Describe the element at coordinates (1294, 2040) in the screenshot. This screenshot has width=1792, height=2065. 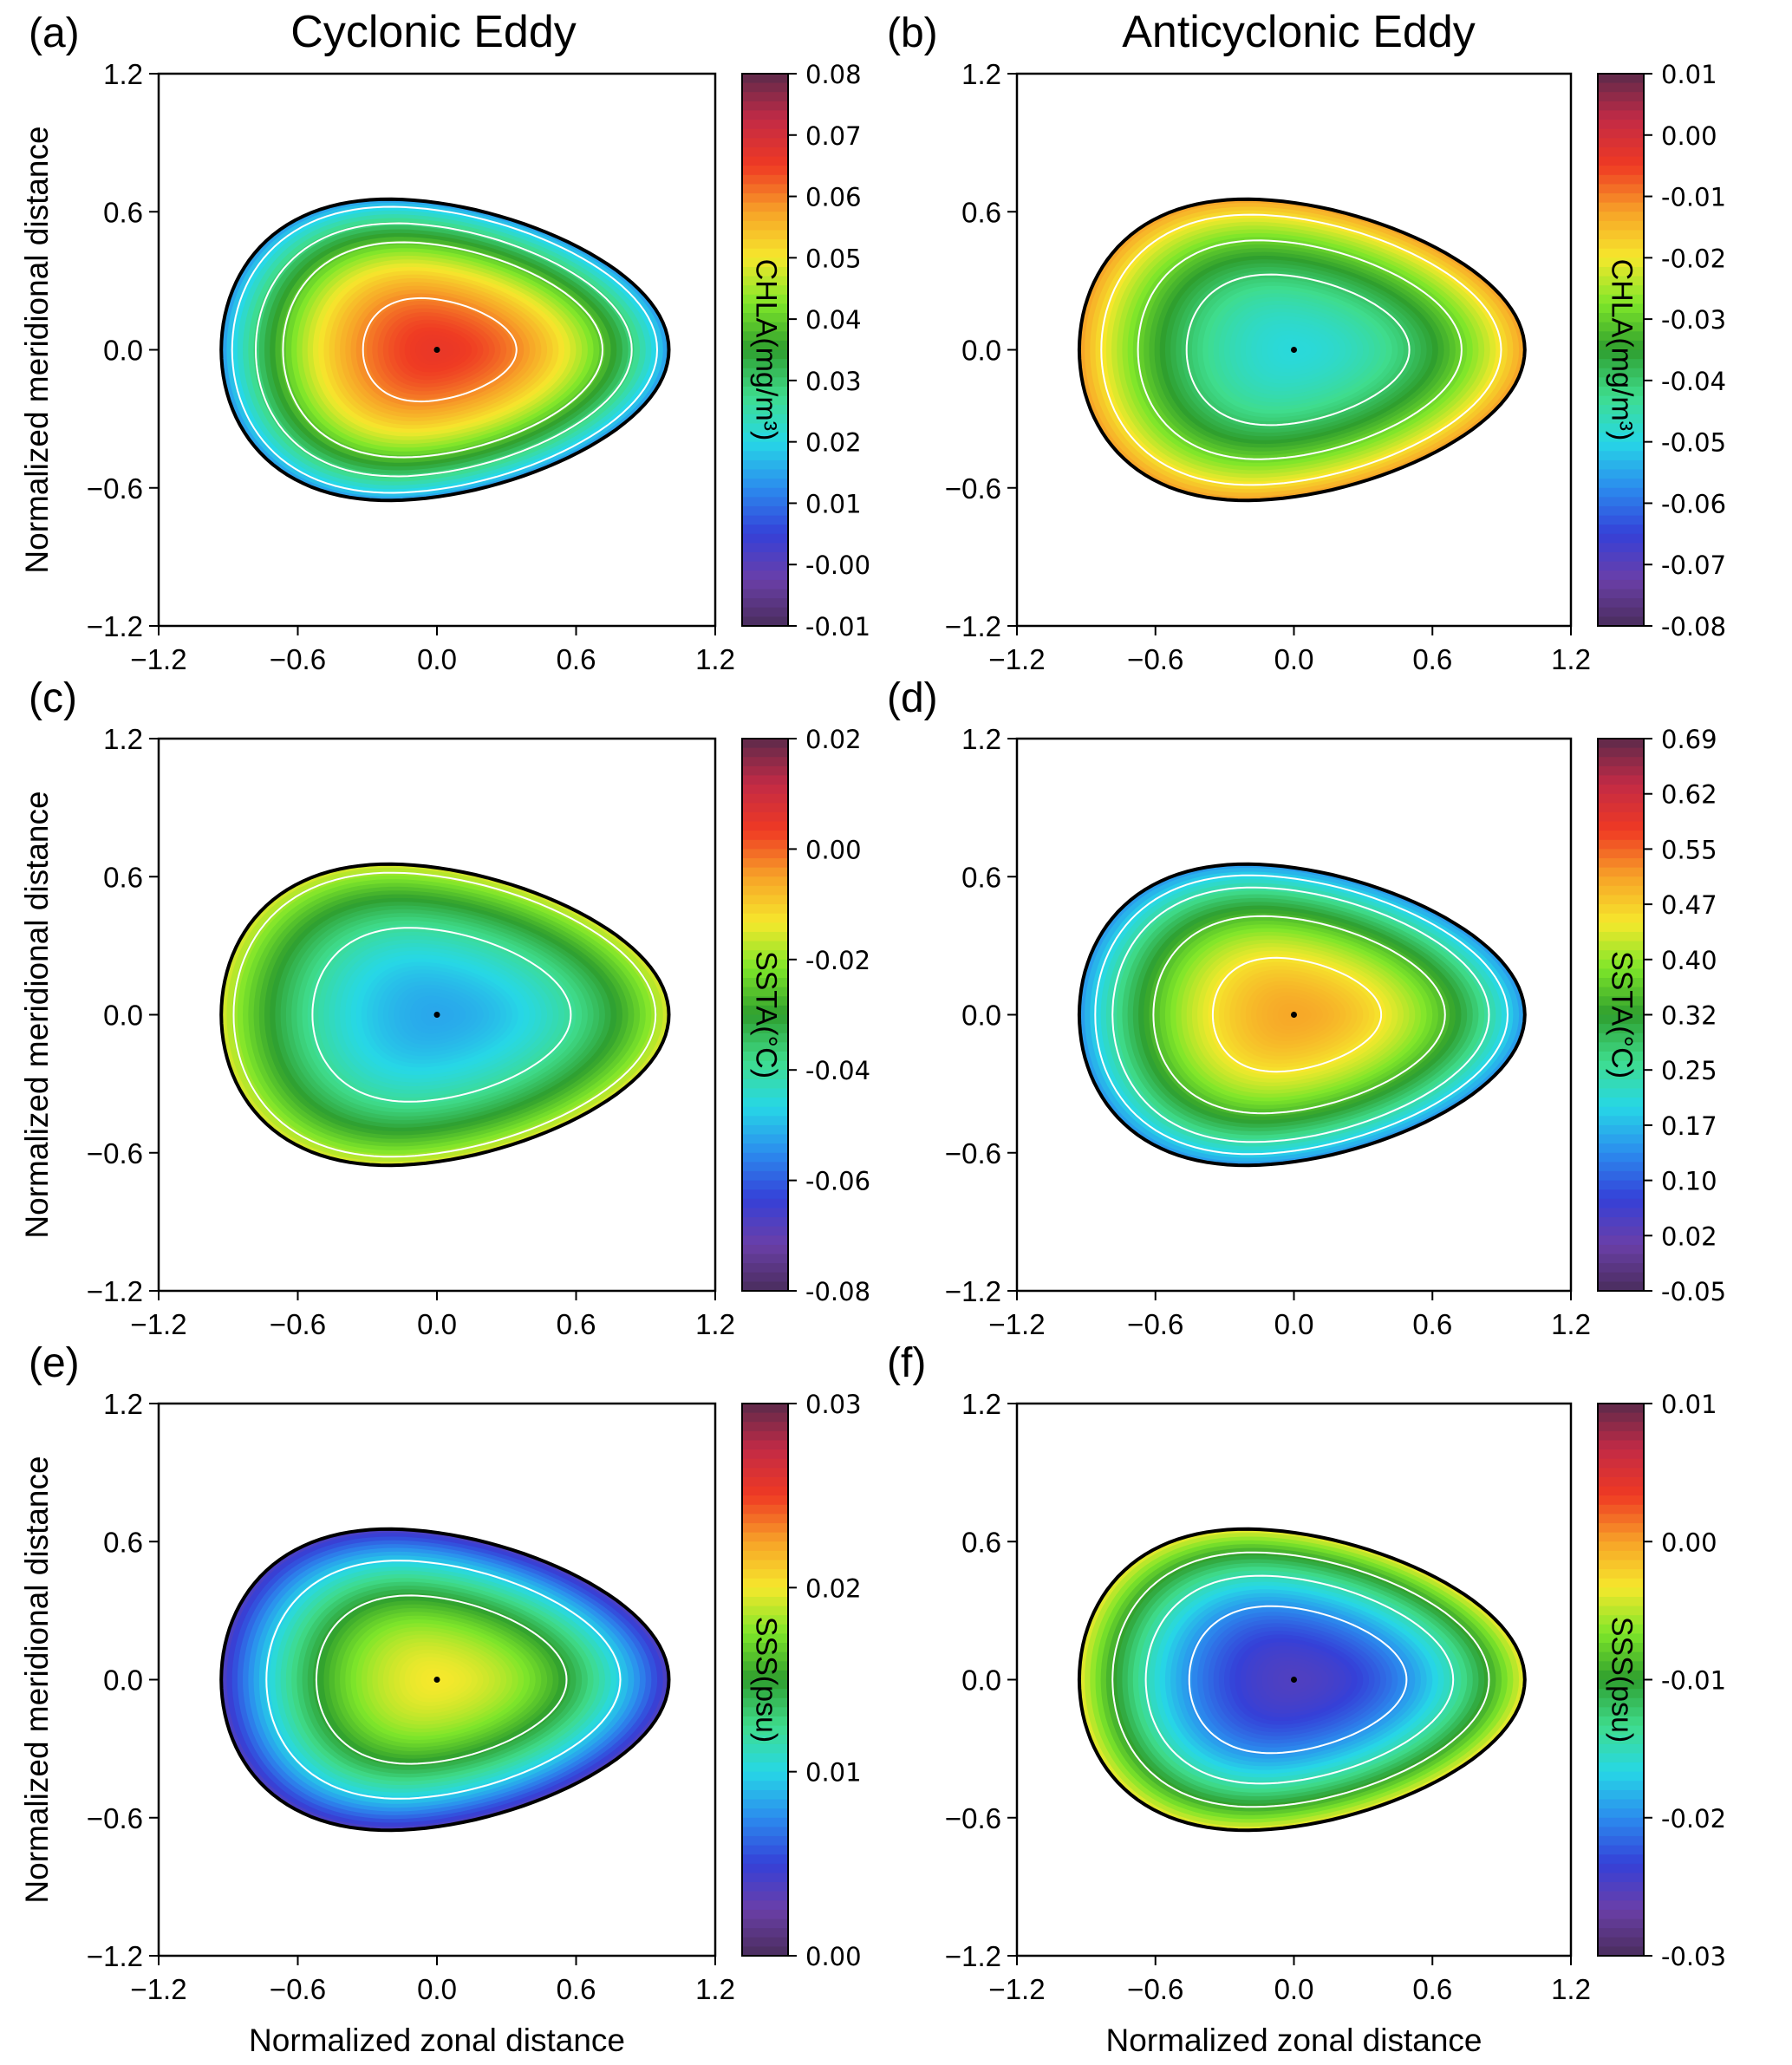
I see `x-axis-label: Normalized zonal distance` at that location.